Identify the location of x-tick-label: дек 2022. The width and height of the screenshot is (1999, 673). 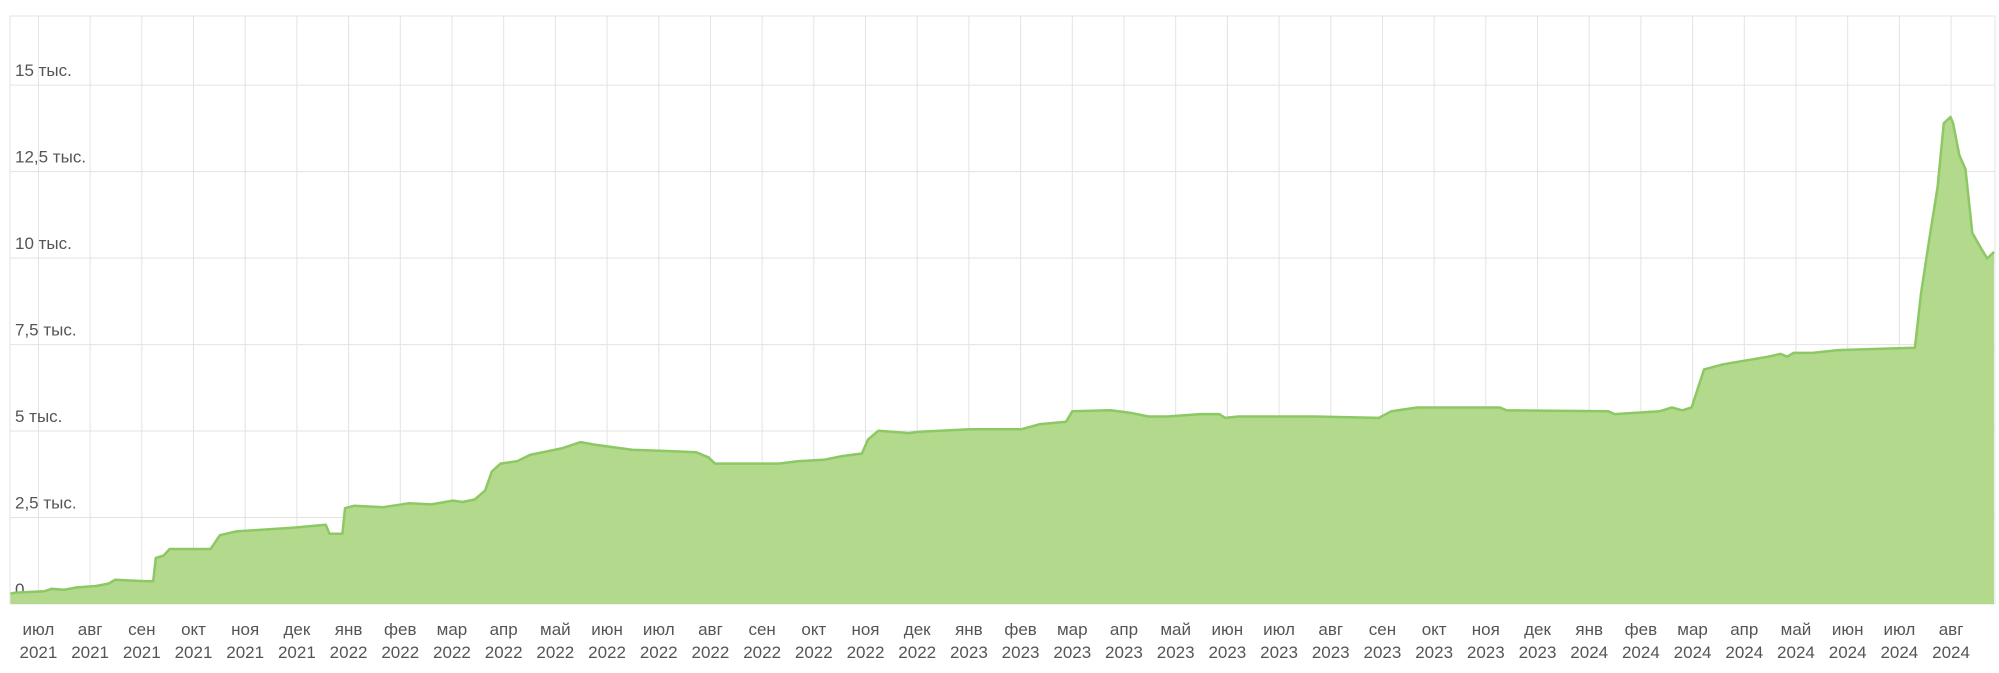
(917, 641).